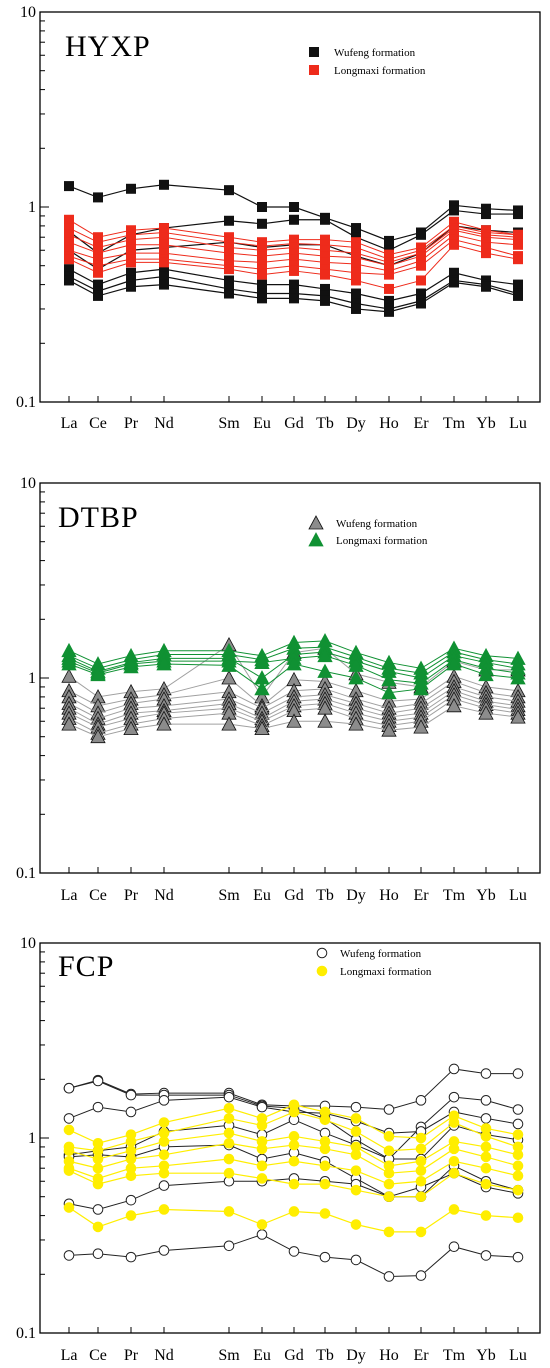  What do you see at coordinates (367, 62) in the screenshot?
I see `legend: Wufeng formation Longmaxi formation` at bounding box center [367, 62].